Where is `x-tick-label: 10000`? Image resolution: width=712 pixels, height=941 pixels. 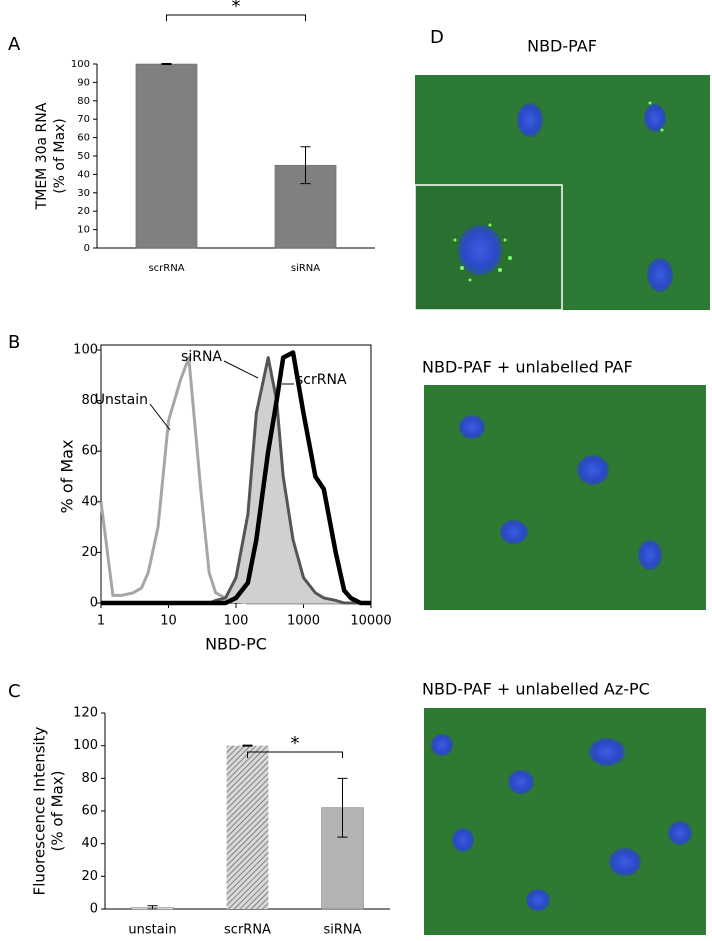
x-tick-label: 10000 is located at coordinates (370, 621).